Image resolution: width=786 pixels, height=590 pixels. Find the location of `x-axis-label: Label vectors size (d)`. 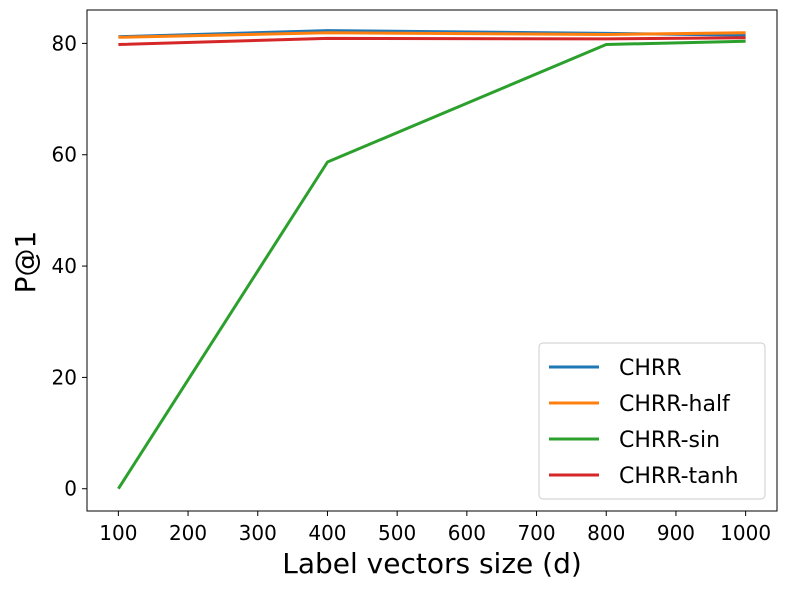

x-axis-label: Label vectors size (d) is located at coordinates (432, 563).